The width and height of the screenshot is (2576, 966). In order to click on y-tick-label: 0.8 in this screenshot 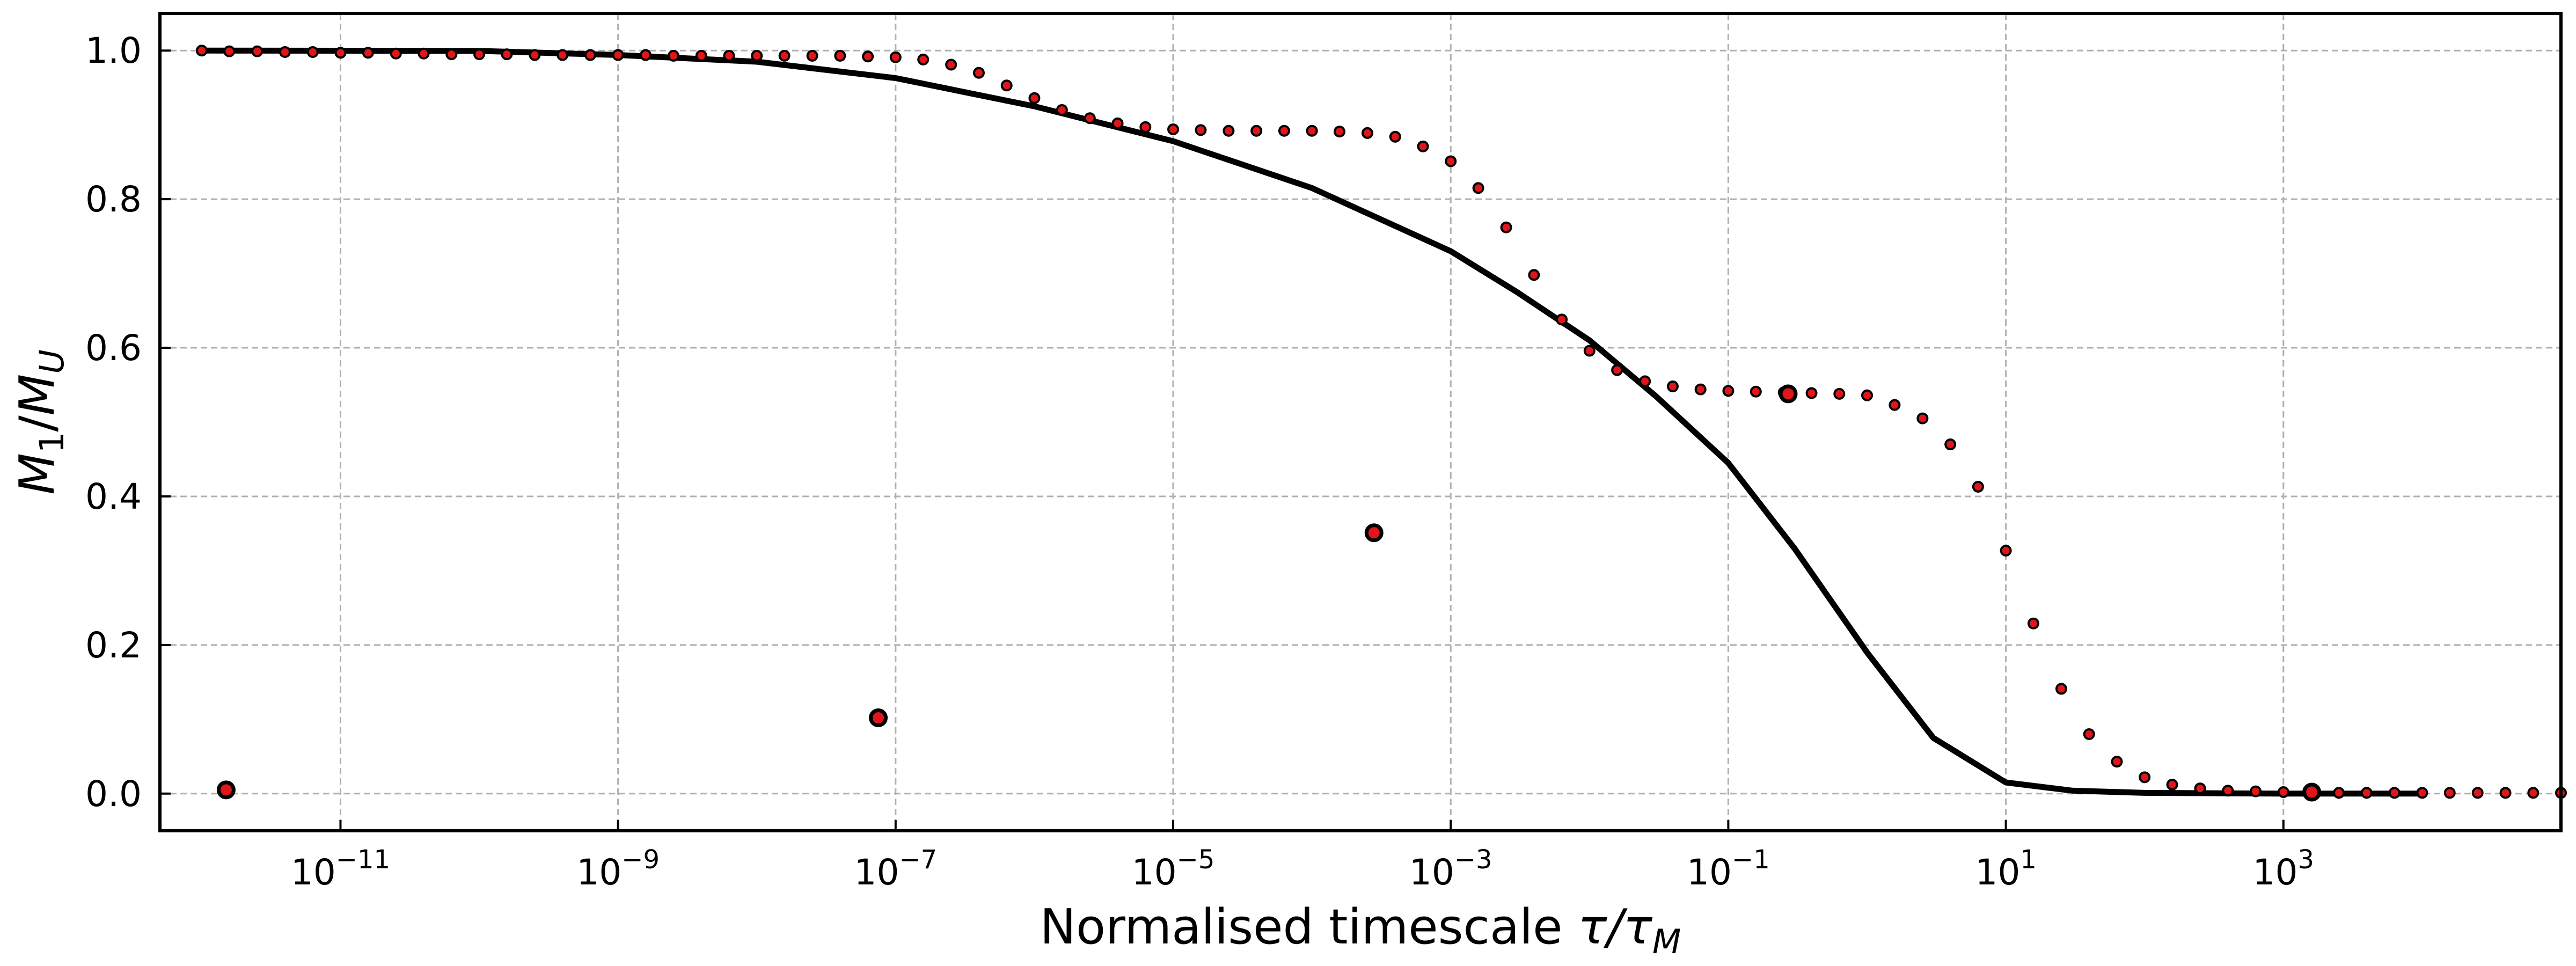, I will do `click(113, 199)`.